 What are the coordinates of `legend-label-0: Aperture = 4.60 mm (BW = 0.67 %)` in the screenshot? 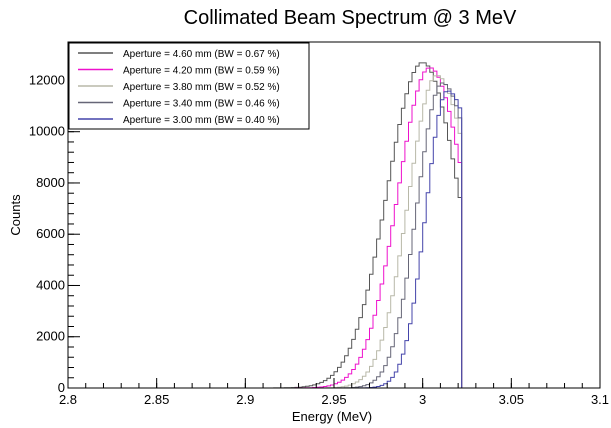 It's located at (201, 54).